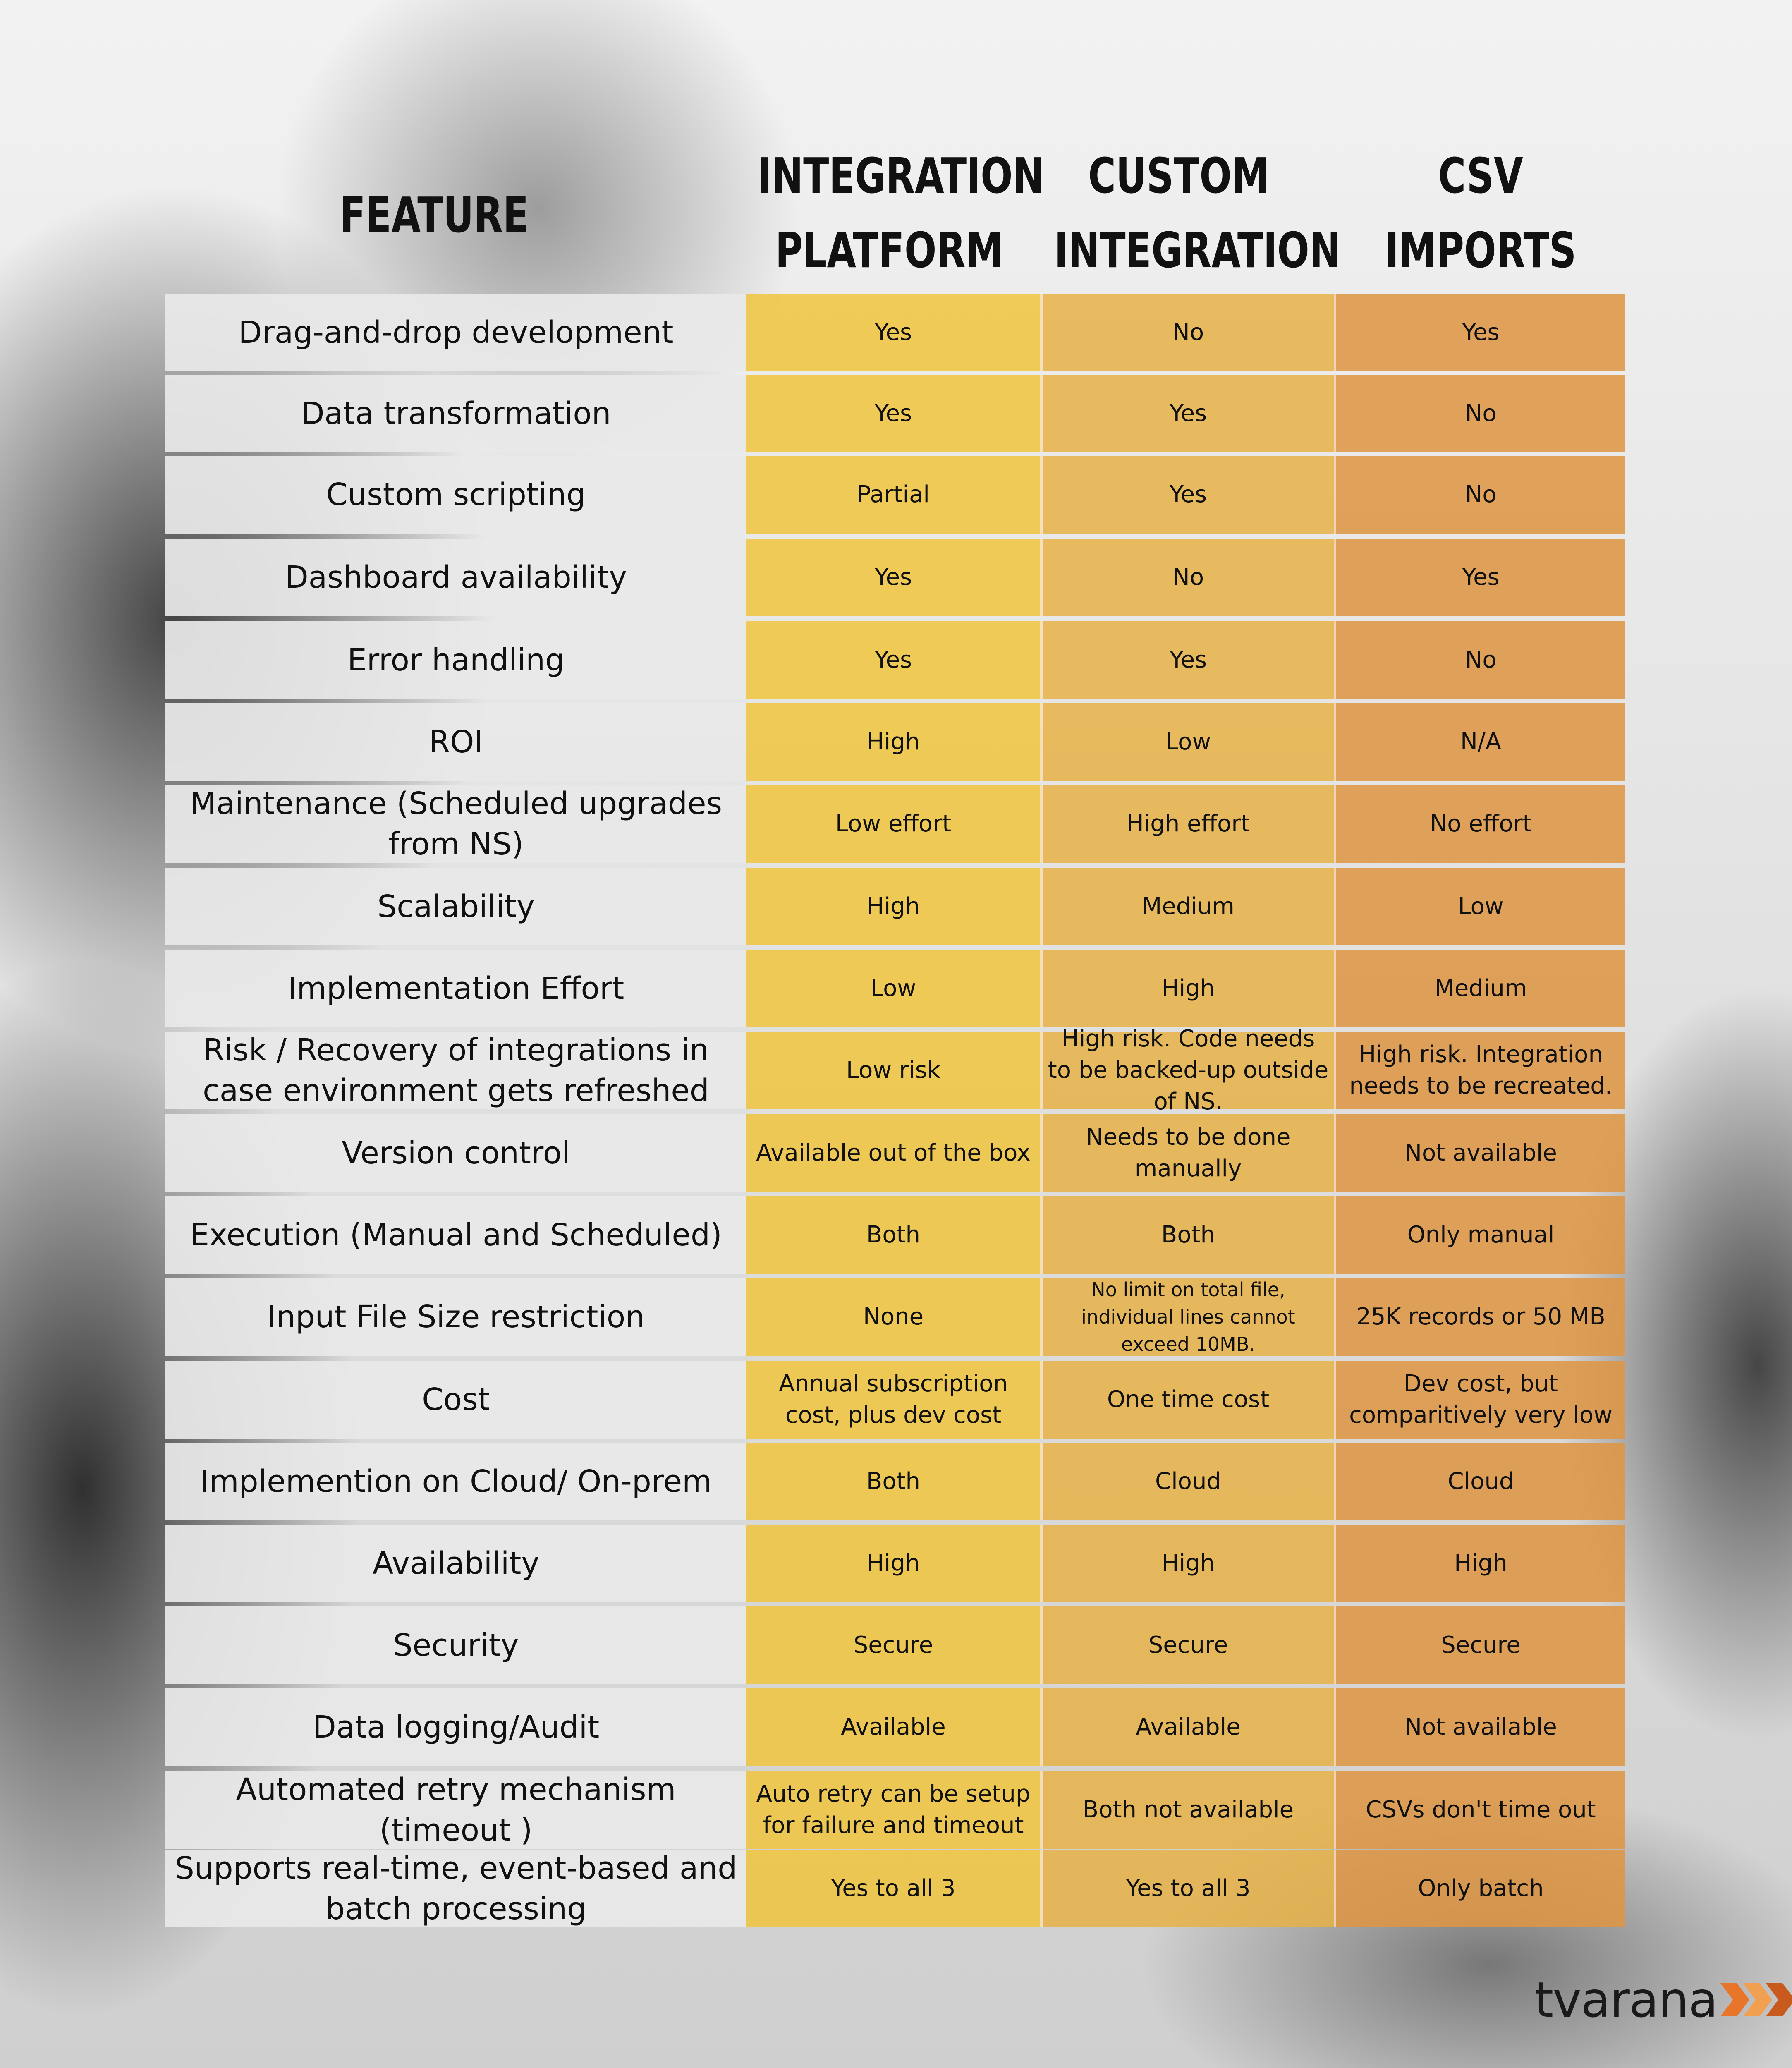 This screenshot has width=1792, height=2068. Describe the element at coordinates (434, 215) in the screenshot. I see `header-feature: FEATURE` at that location.